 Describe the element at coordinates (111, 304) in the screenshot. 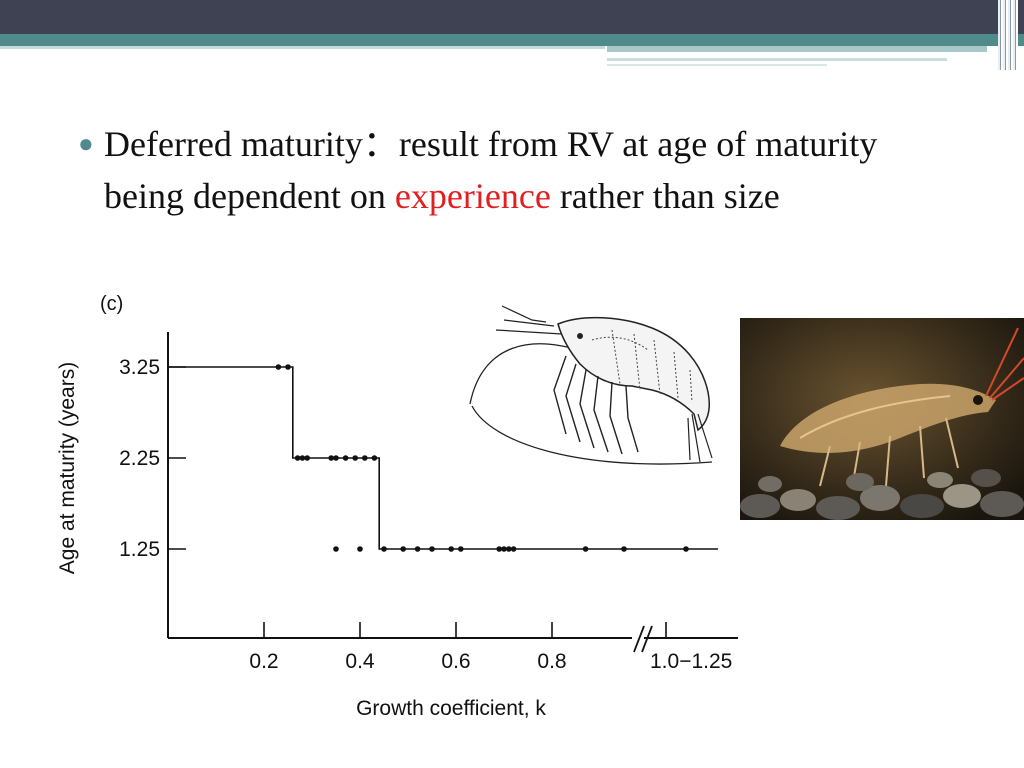

I see `panel-label: (c)` at that location.